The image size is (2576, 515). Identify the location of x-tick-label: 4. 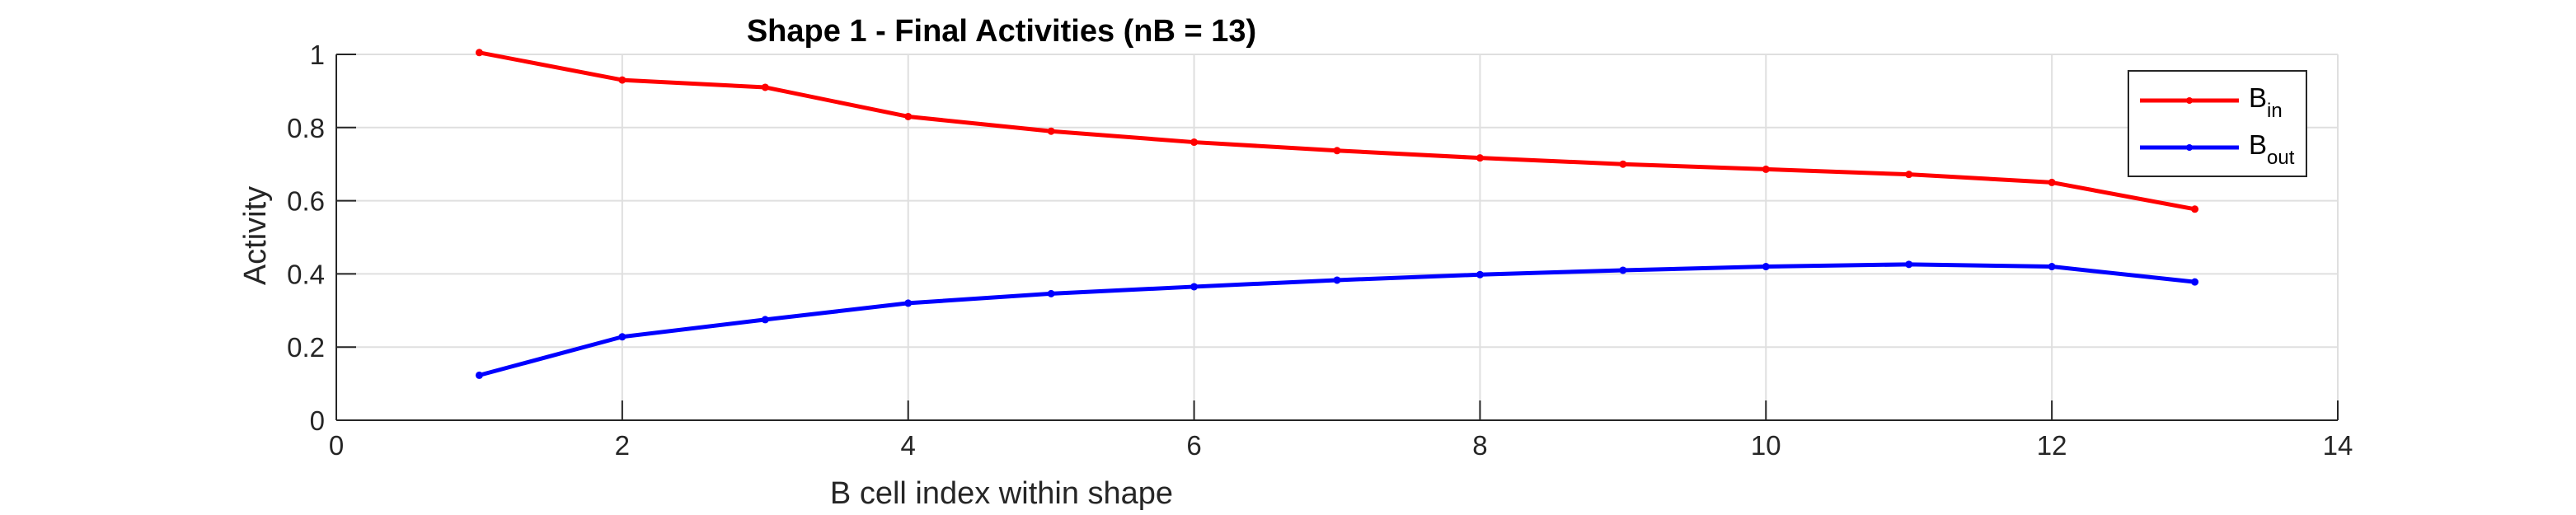
(909, 445).